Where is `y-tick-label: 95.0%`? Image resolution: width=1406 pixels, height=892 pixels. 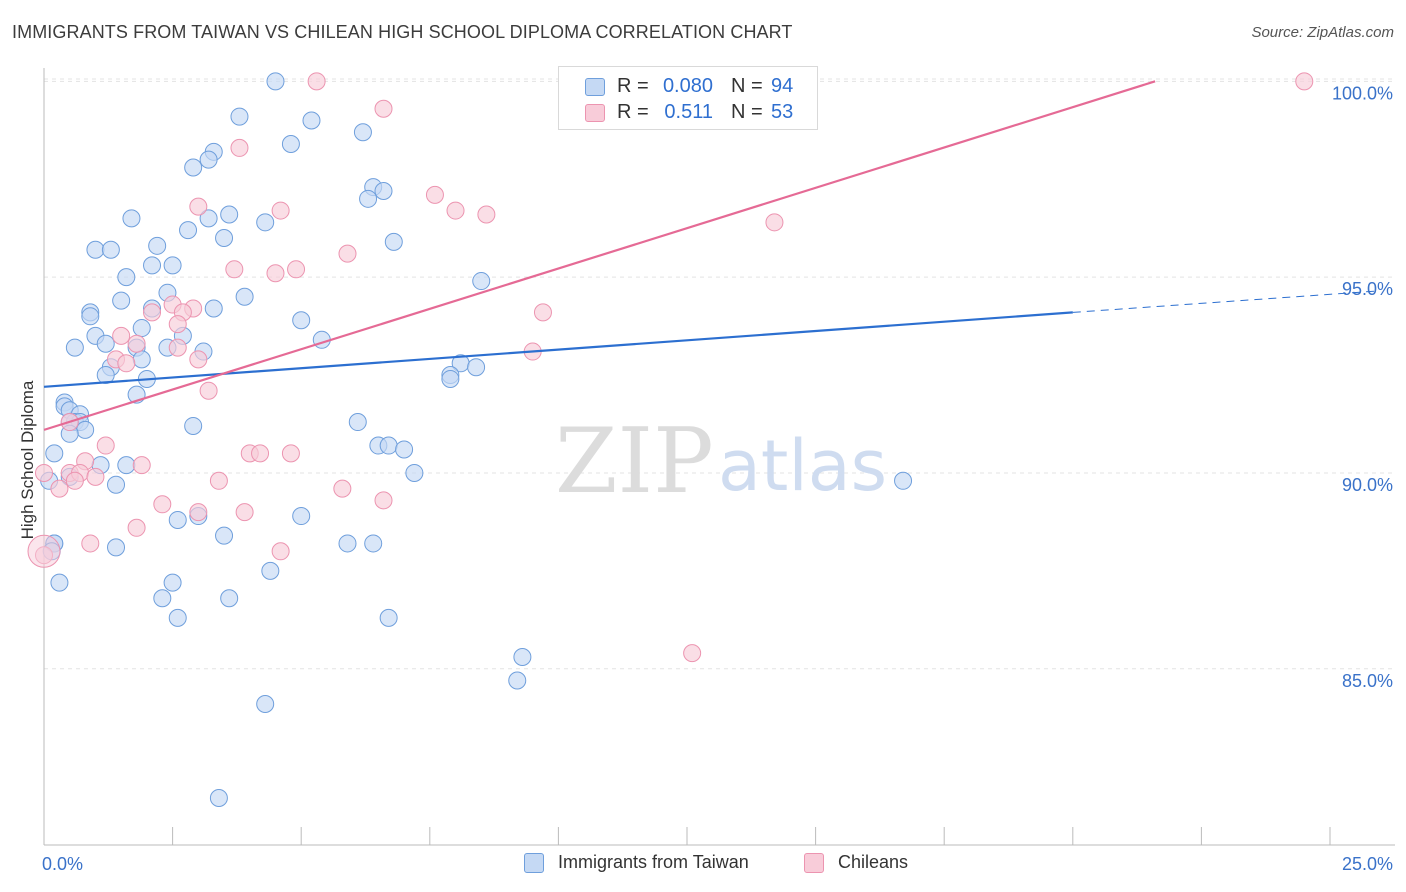 y-tick-label: 95.0% is located at coordinates (1367, 289).